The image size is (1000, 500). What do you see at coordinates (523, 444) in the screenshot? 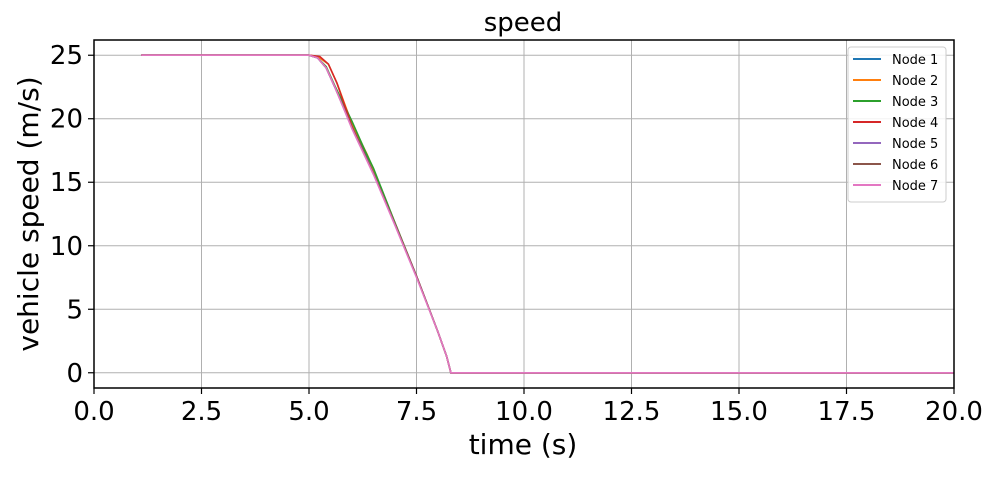
I see `x-axis-label: time (s)` at bounding box center [523, 444].